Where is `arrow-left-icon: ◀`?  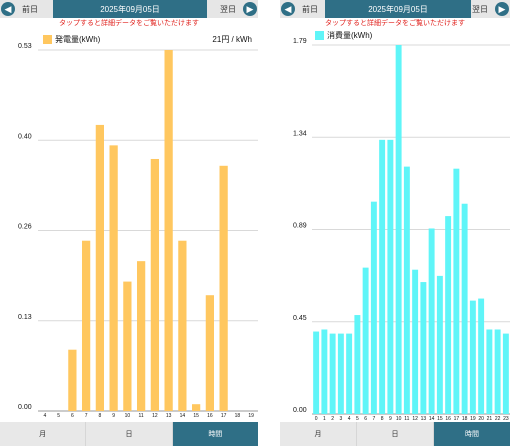 arrow-left-icon: ◀ is located at coordinates (288, 9).